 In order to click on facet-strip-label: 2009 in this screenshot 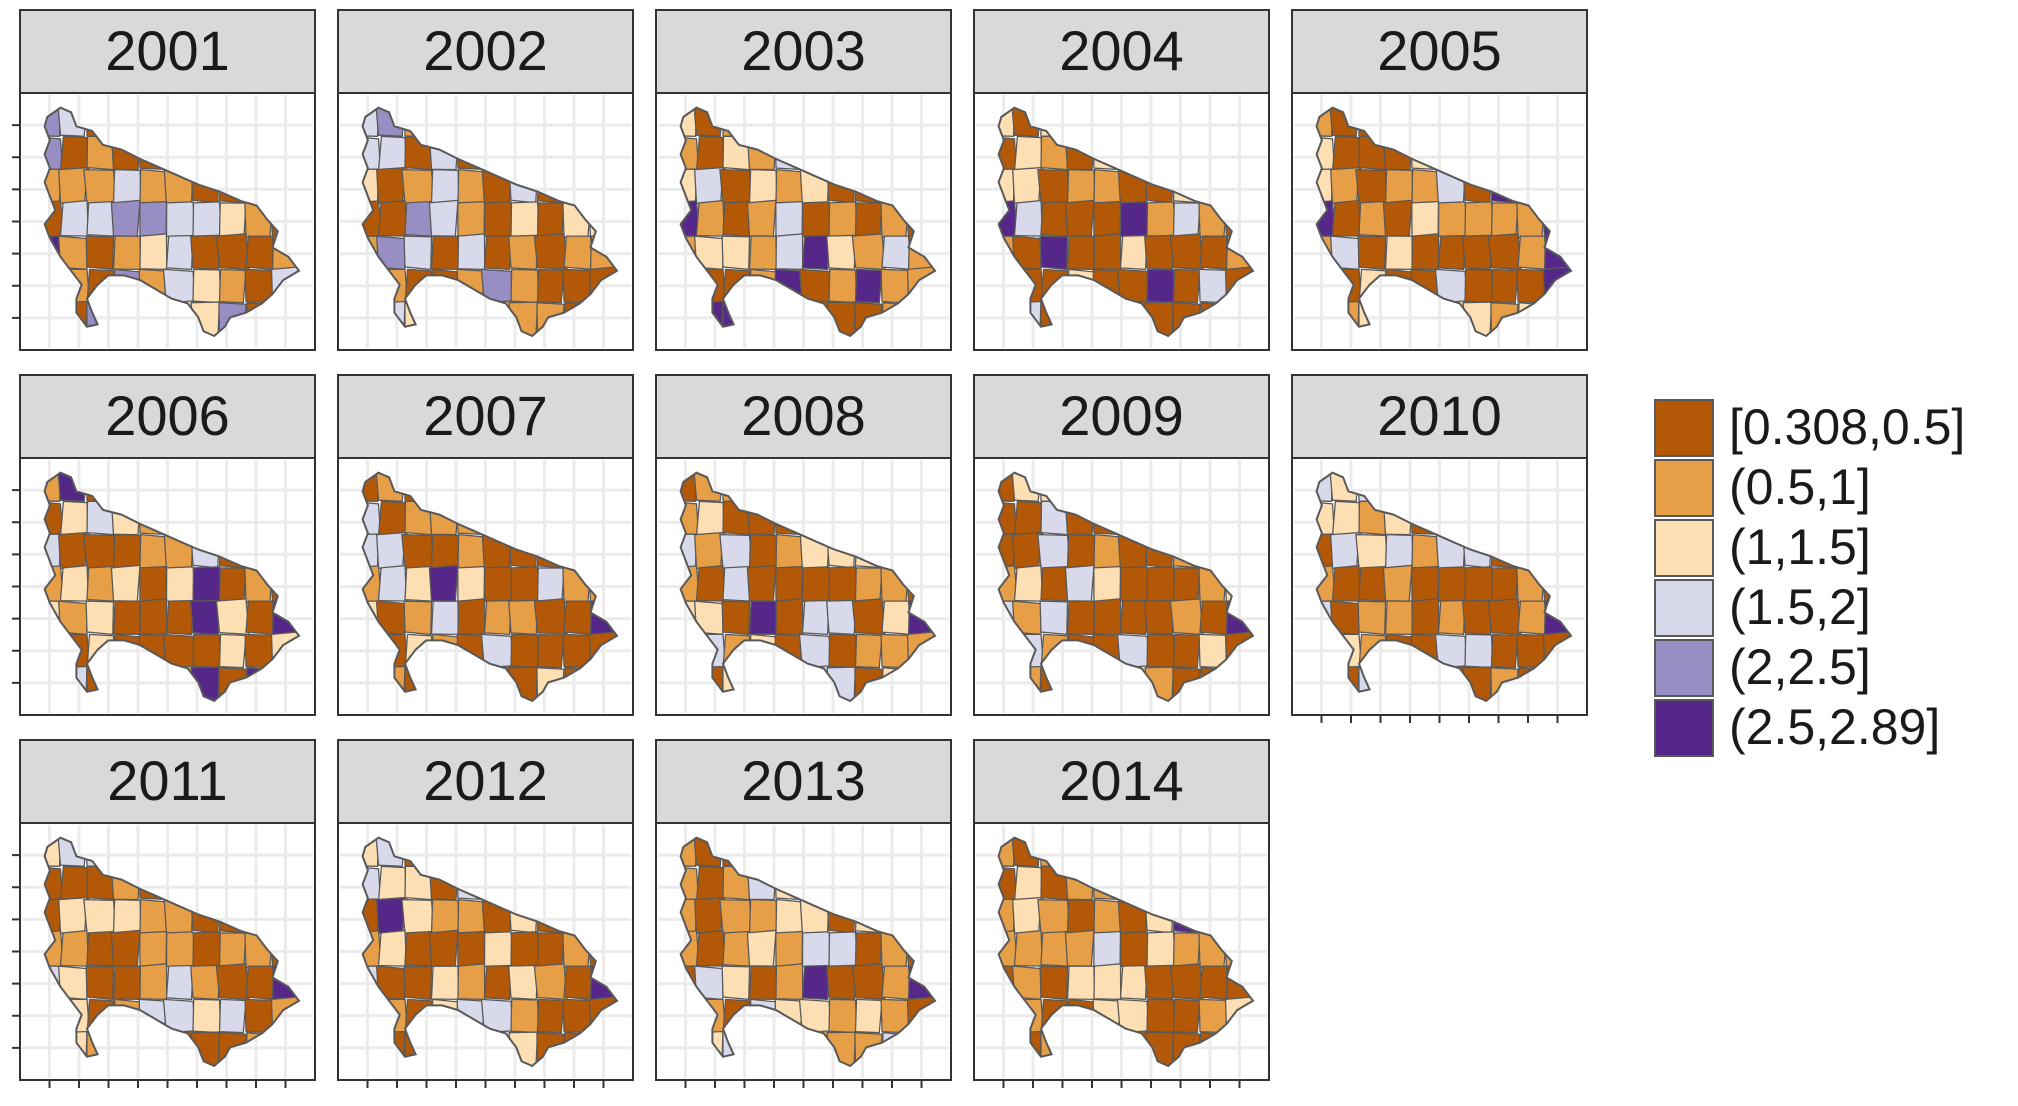, I will do `click(1121, 415)`.